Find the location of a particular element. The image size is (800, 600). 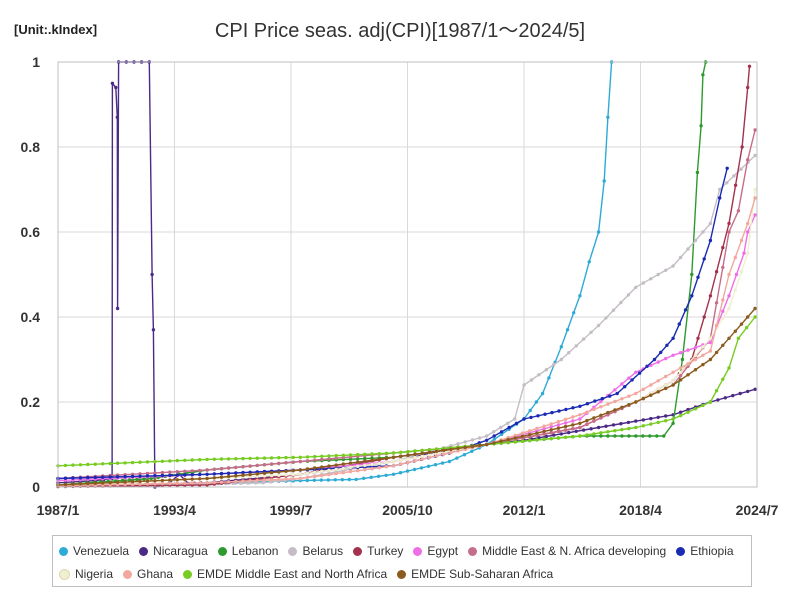

legend-item: Venezuela is located at coordinates (94, 551).